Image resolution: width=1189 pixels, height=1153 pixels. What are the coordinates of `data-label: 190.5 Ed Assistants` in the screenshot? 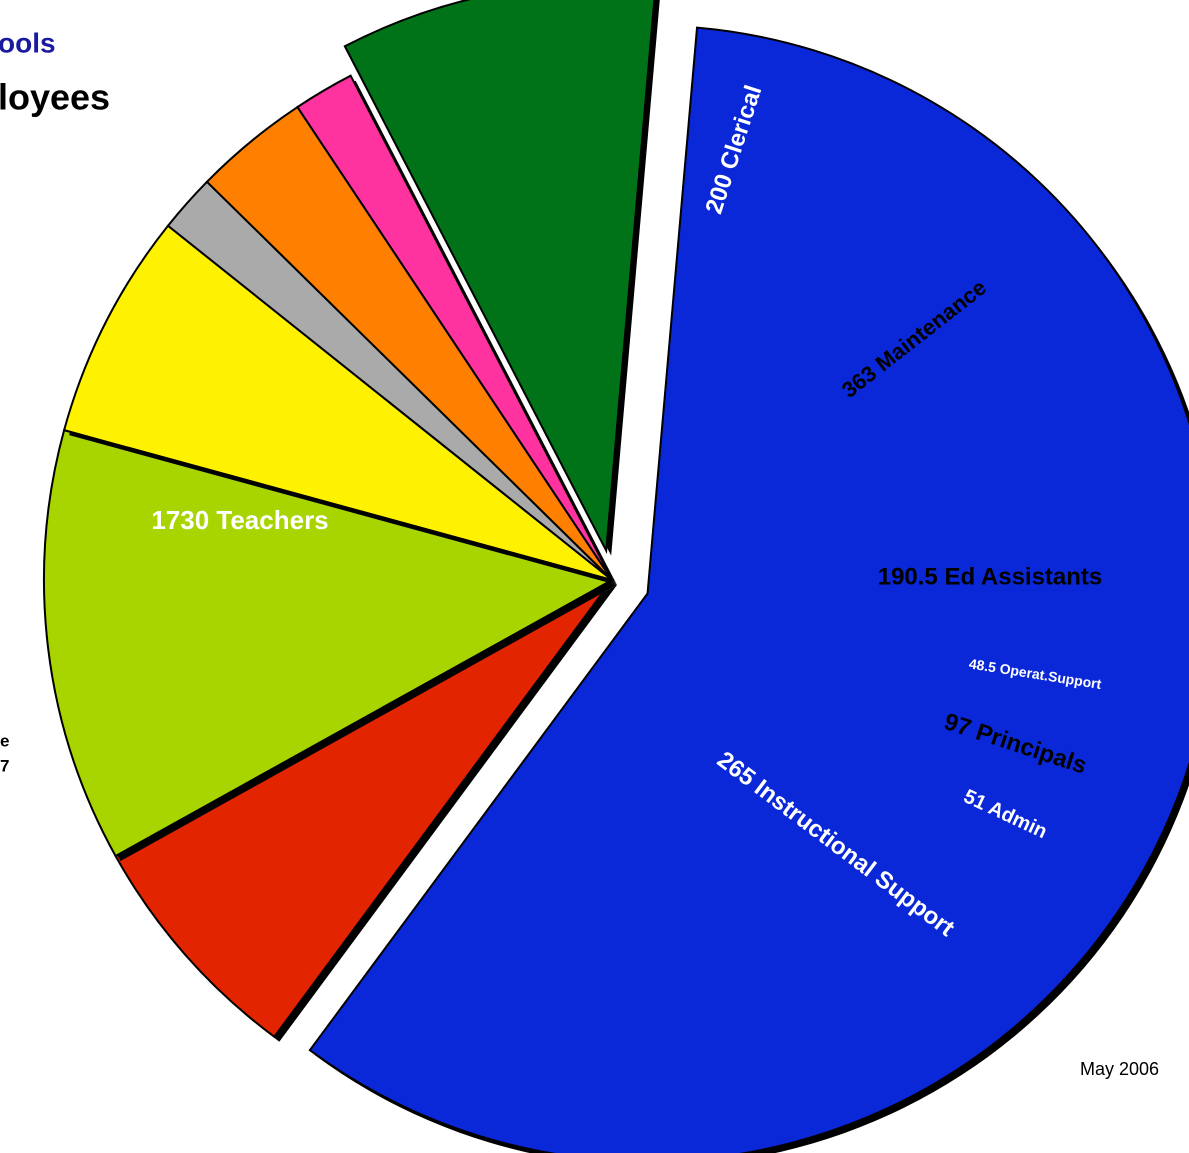 It's located at (990, 576).